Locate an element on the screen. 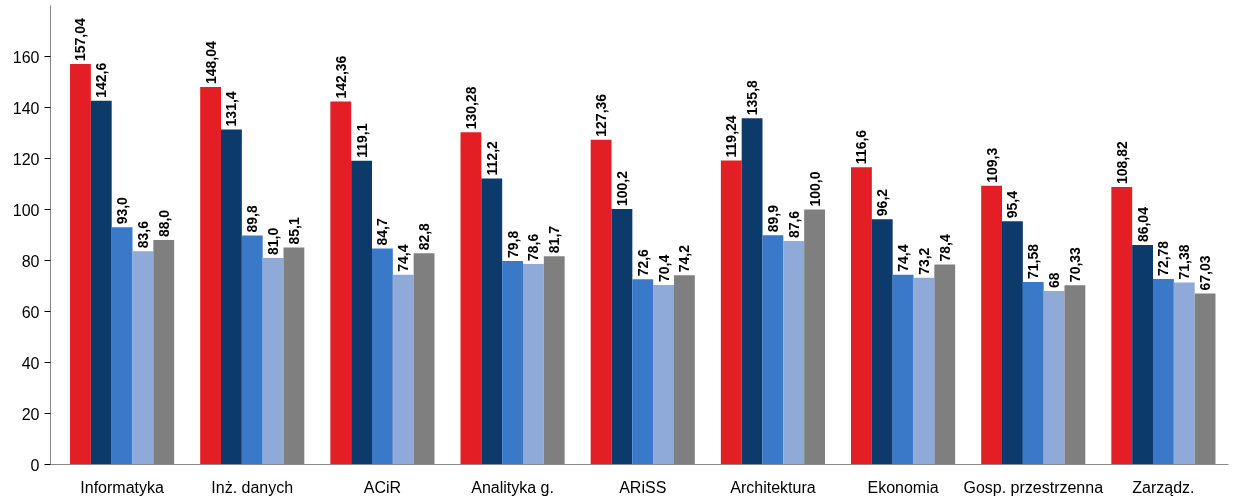 The height and width of the screenshot is (499, 1238). data-label: 81,0 is located at coordinates (273, 241).